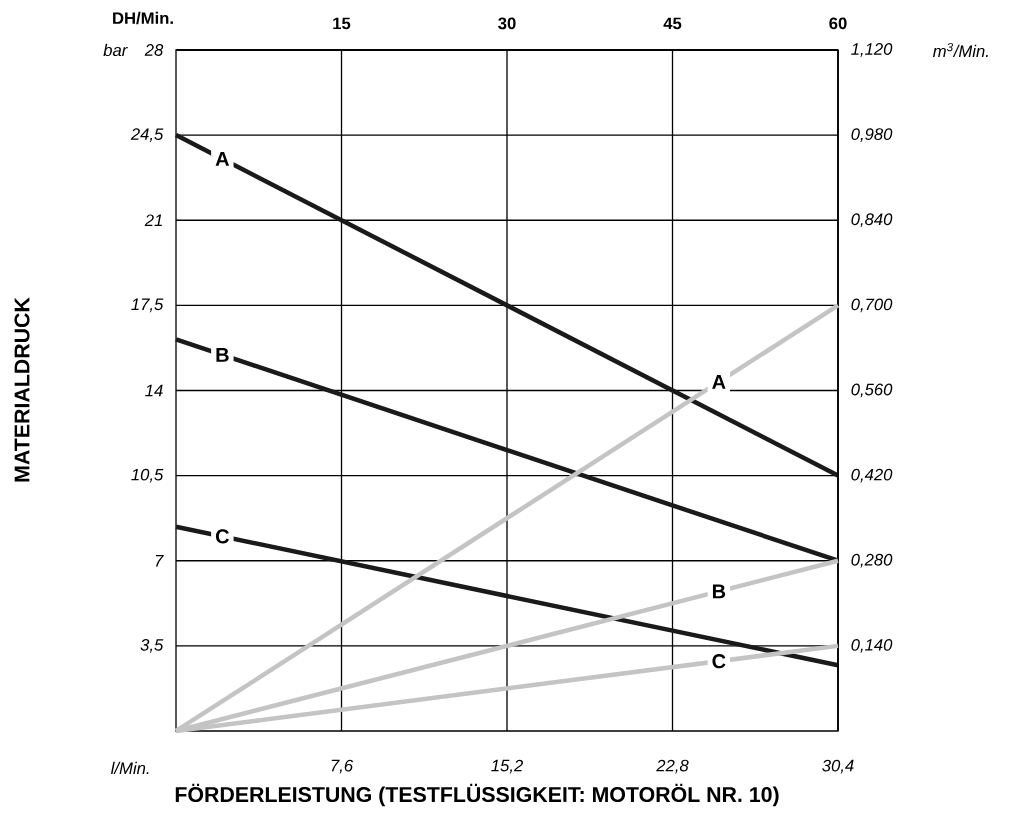 The height and width of the screenshot is (816, 1021). I want to click on x2-tick-label: 15, so click(342, 23).